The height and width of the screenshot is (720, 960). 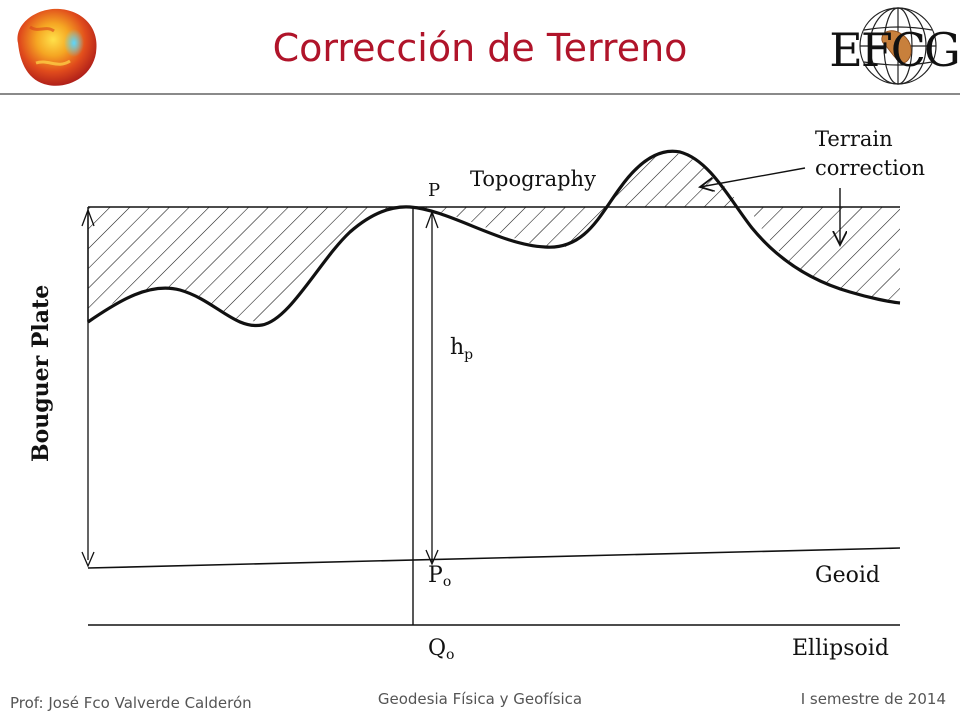 I want to click on footer-course: Geodesia Física y Geofísica, so click(x=480, y=699).